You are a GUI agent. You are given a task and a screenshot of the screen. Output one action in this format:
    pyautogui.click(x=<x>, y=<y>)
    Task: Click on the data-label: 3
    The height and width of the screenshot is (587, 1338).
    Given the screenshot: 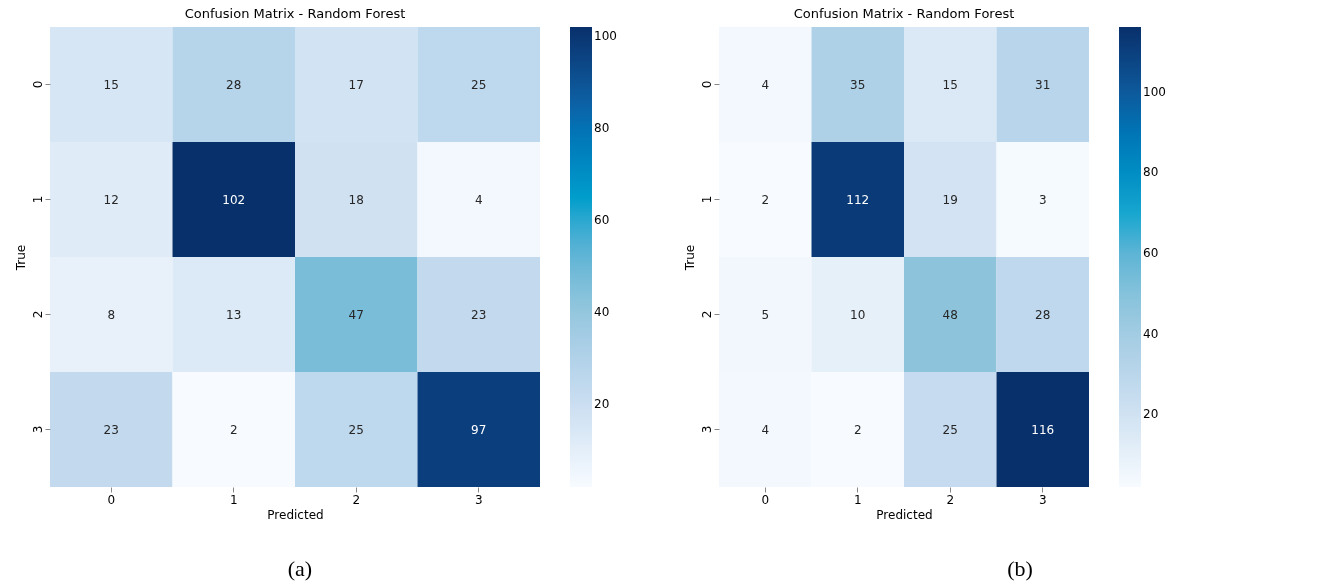 What is the action you would take?
    pyautogui.click(x=1042, y=199)
    